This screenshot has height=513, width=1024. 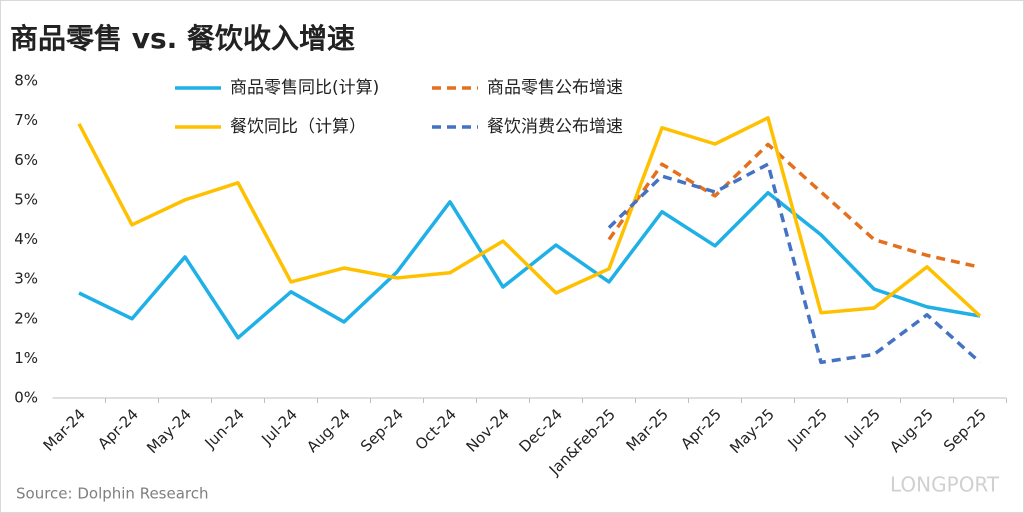 I want to click on chart-title: 商品零售 vs. 餐饮收入增速, so click(x=182, y=38).